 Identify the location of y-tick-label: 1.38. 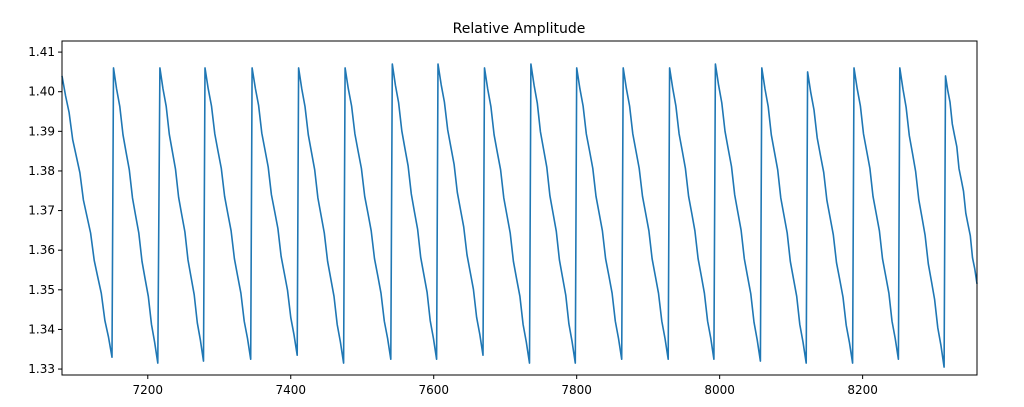
(41, 171).